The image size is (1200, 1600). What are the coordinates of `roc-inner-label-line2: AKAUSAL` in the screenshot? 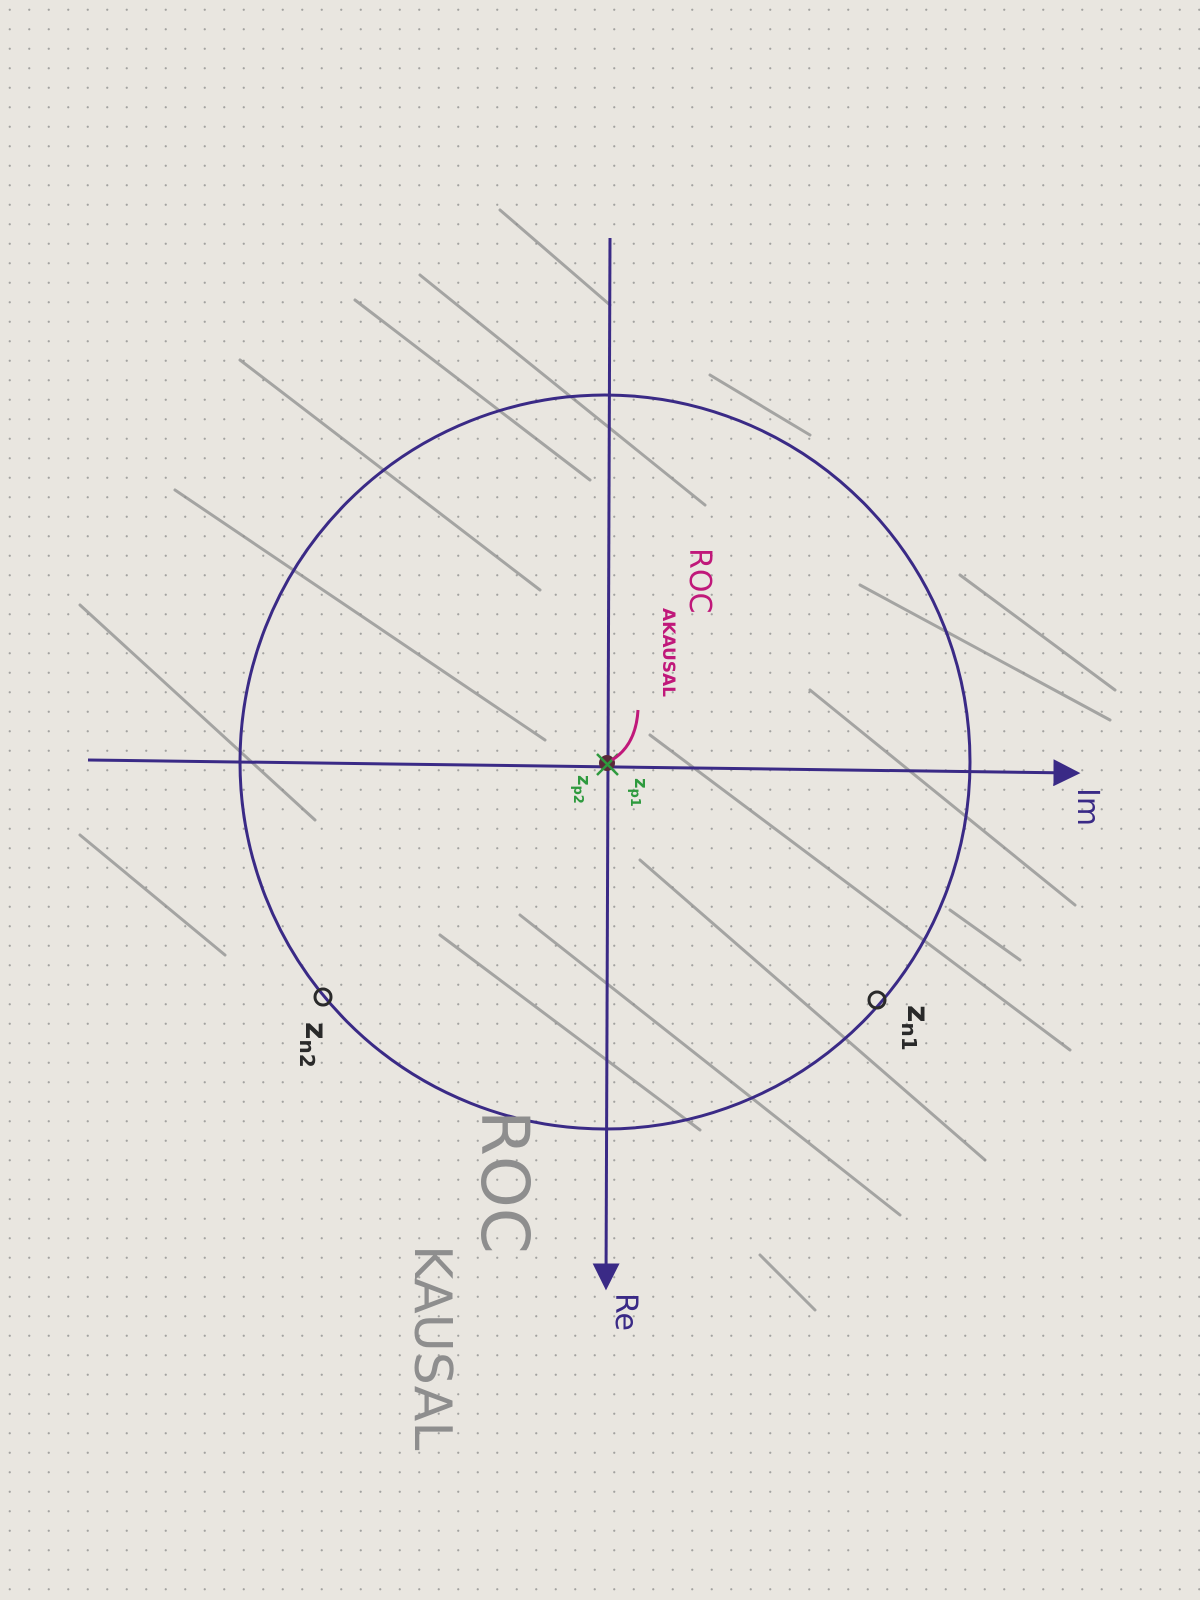 It's located at (668, 652).